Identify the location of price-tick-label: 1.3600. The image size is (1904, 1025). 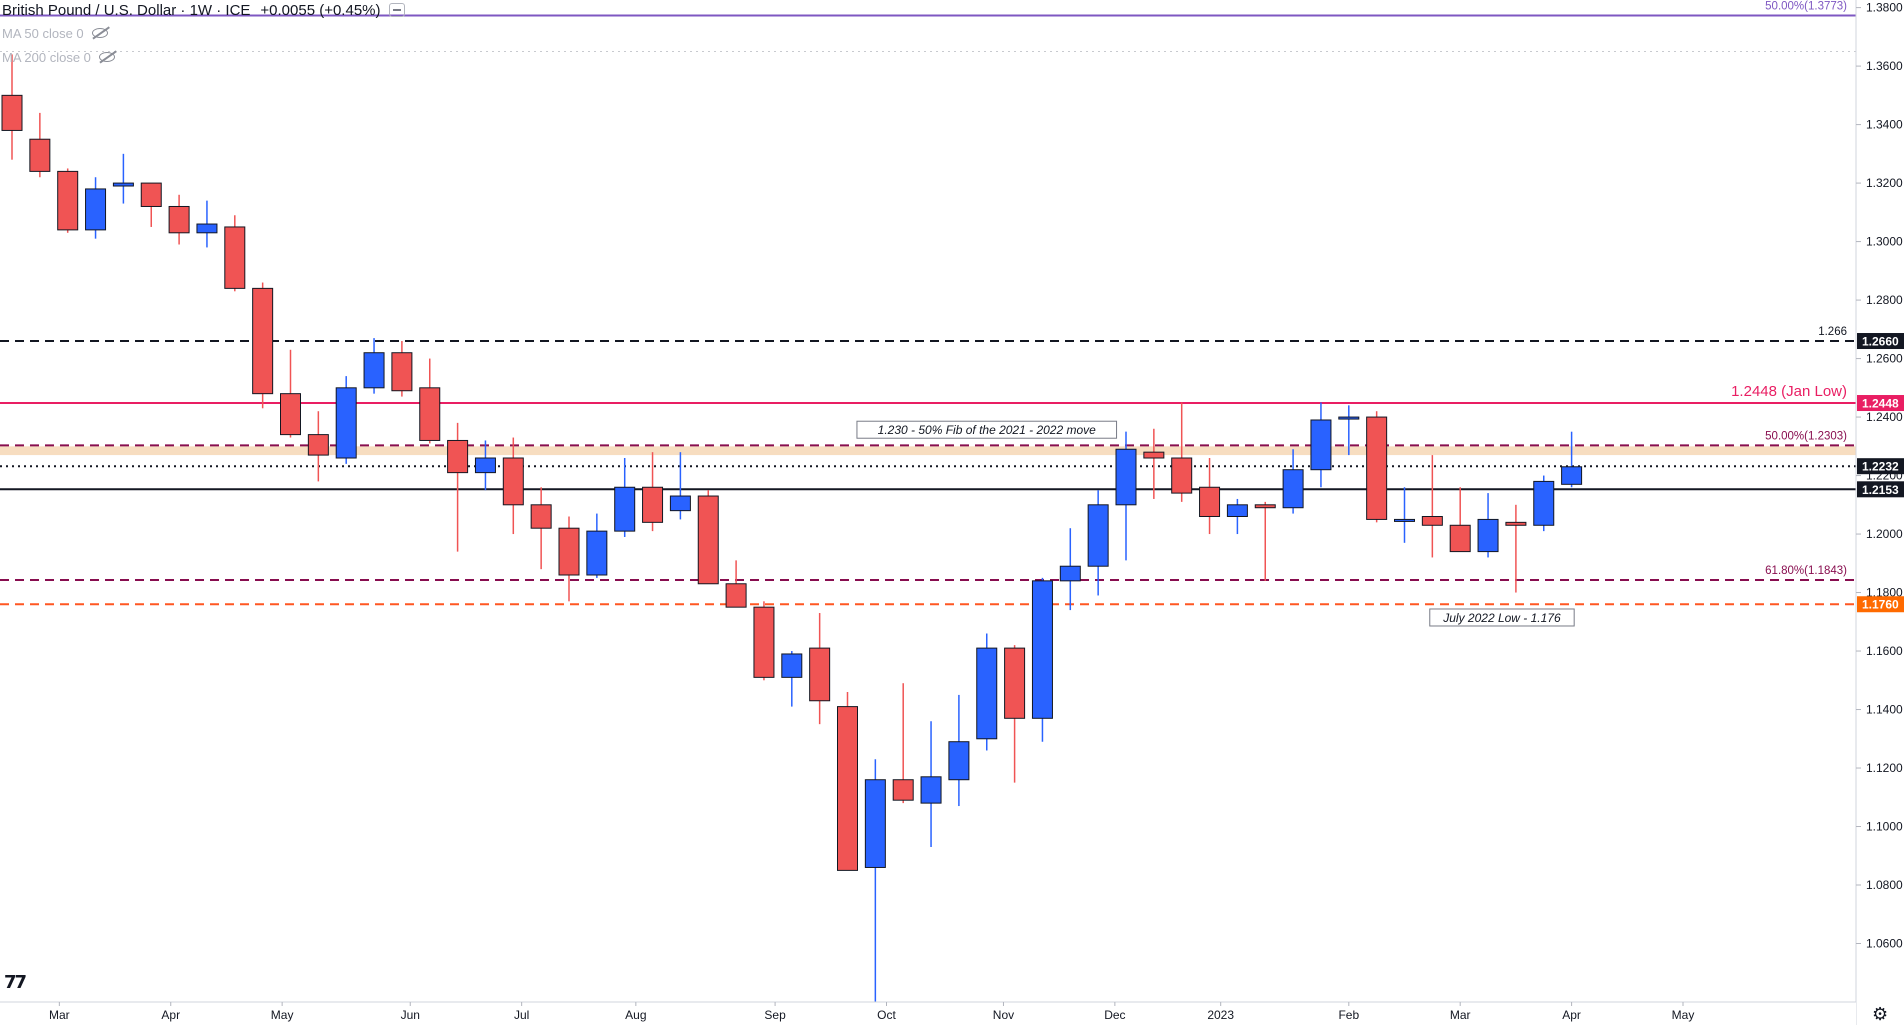
(1884, 66).